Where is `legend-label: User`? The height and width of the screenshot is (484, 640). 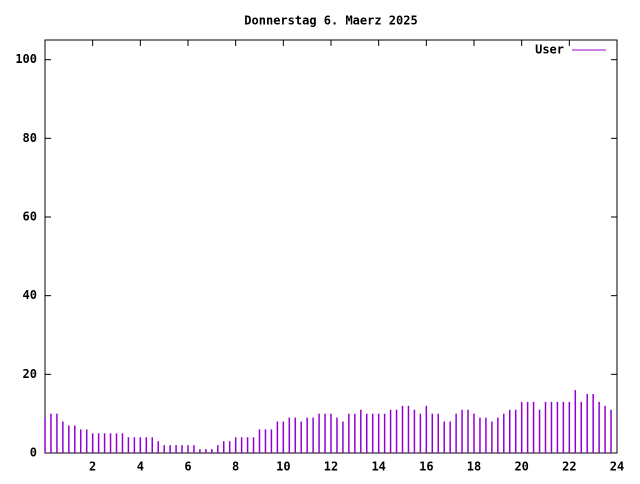 legend-label: User is located at coordinates (549, 50).